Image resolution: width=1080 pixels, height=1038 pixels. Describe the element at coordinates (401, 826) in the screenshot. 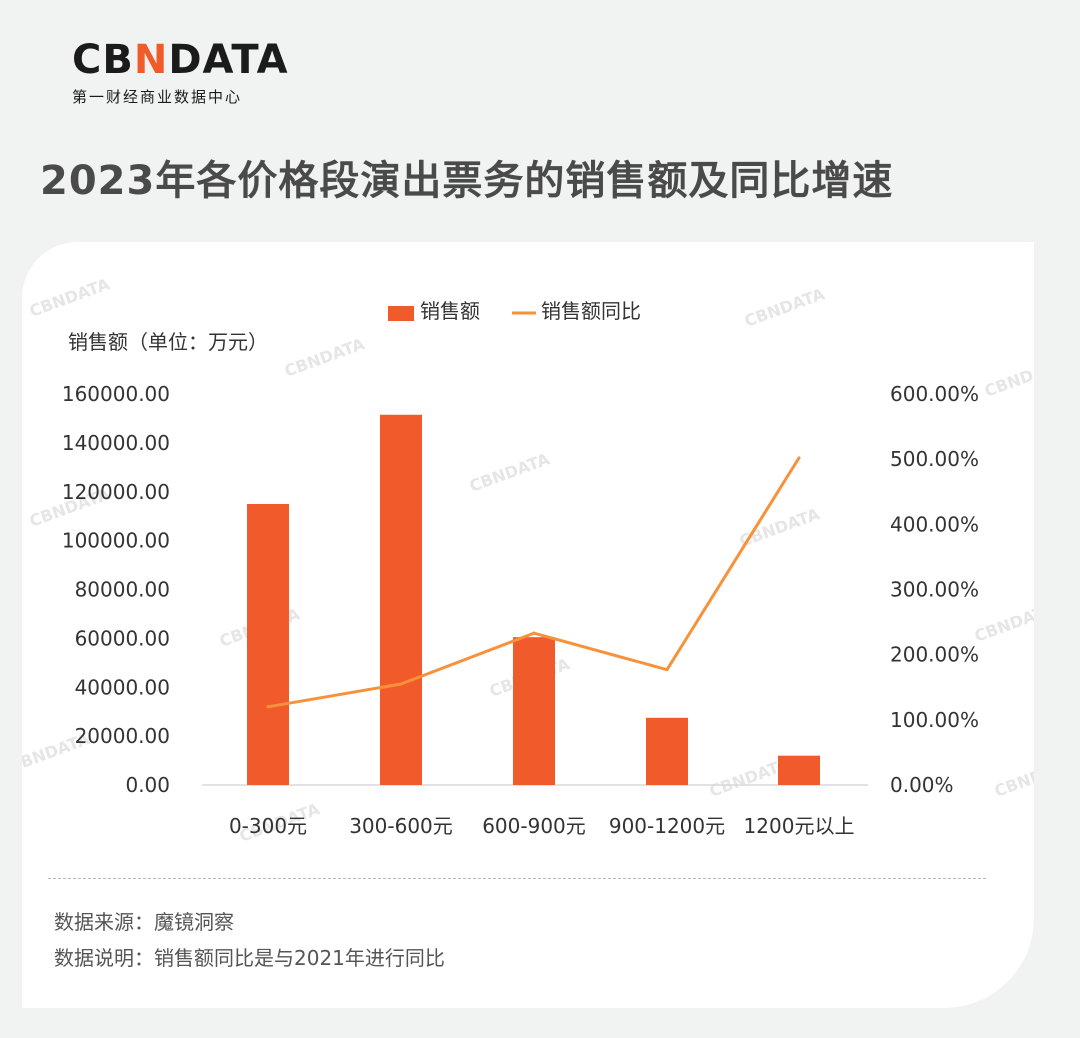

I see `x-tick-label: 300-600元` at that location.